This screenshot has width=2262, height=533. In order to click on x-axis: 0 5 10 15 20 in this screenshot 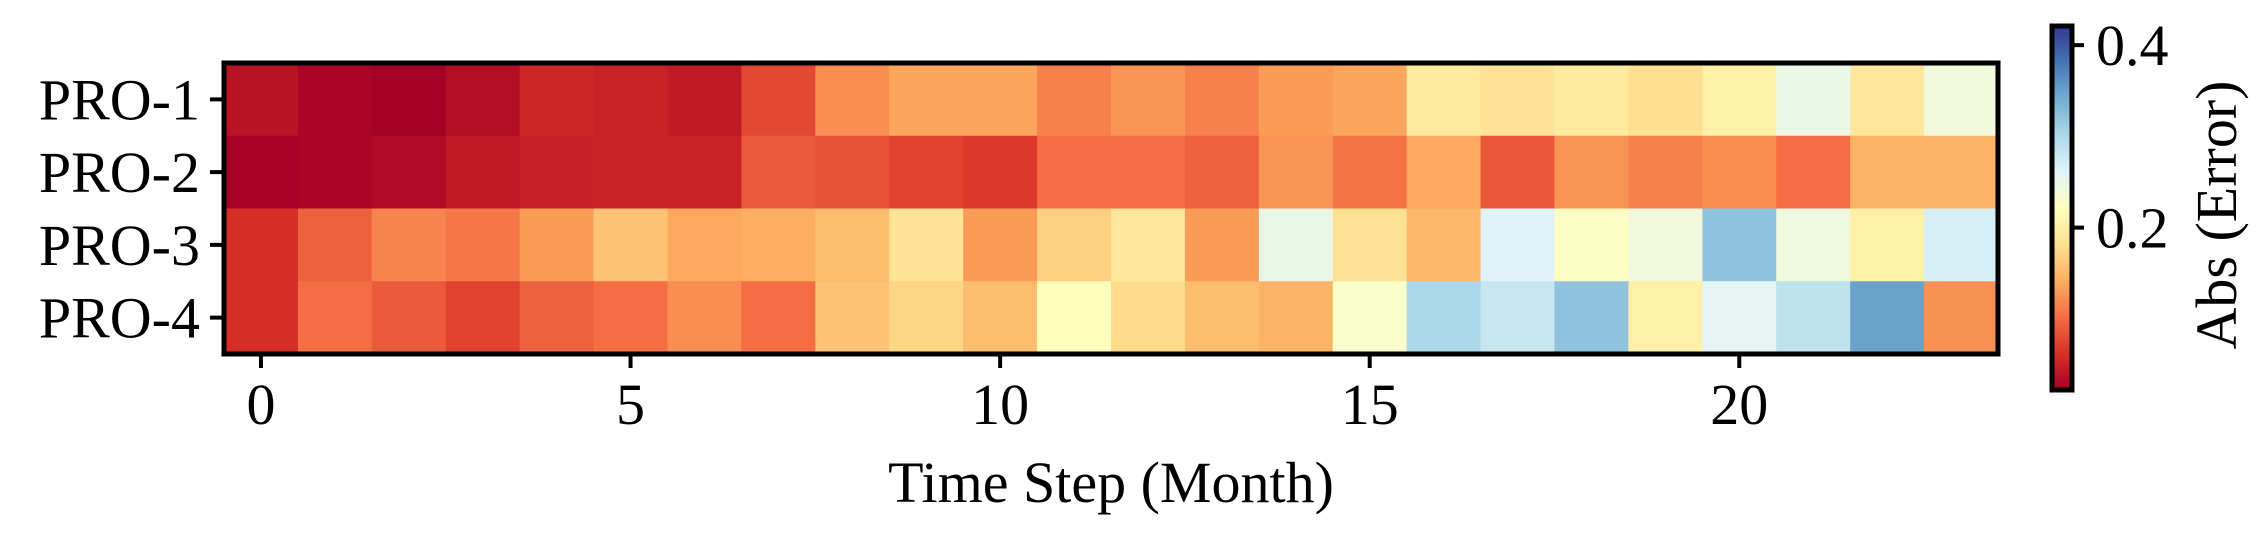, I will do `click(1007, 395)`.